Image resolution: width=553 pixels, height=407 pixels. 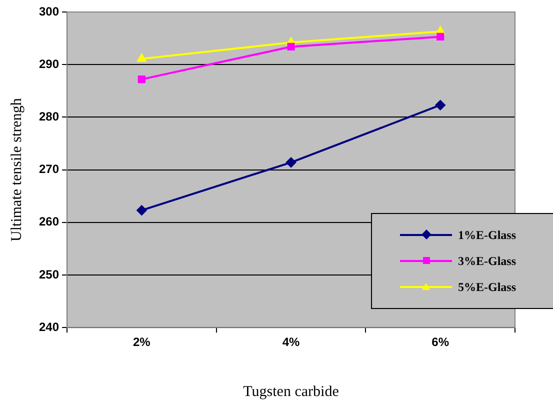 I want to click on y-tick-label: 270, so click(x=49, y=169).